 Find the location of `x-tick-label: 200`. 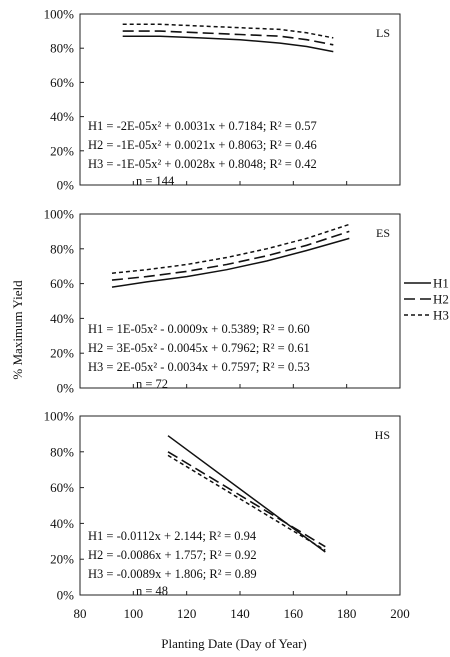

x-tick-label: 200 is located at coordinates (400, 613).